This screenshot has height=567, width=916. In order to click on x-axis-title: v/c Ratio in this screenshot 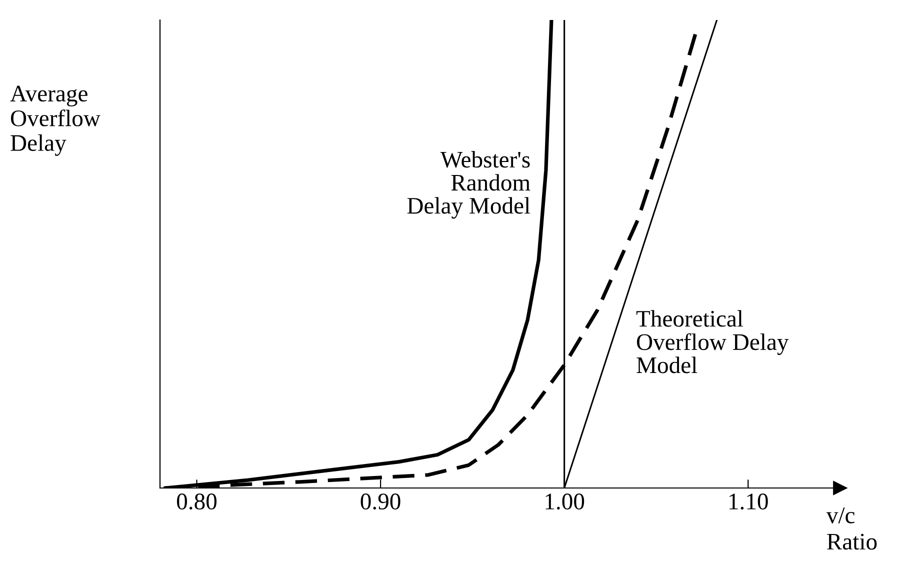, I will do `click(851, 529)`.